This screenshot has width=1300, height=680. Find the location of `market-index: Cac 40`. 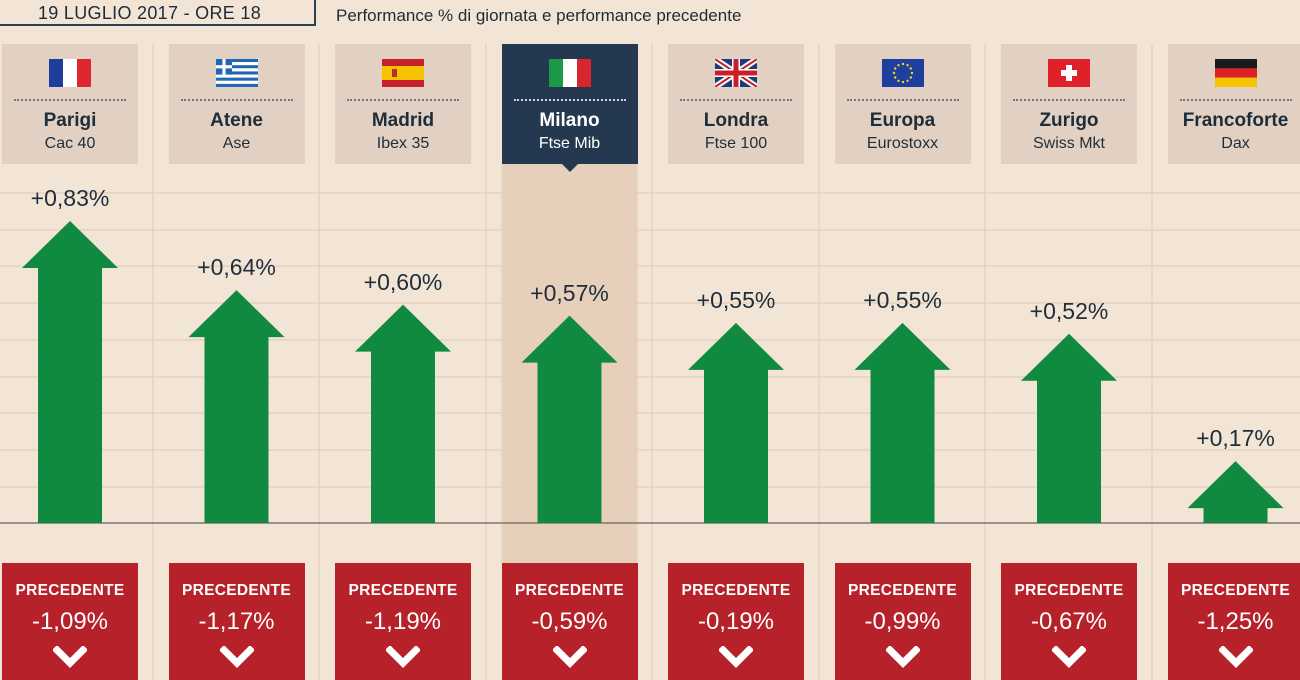

market-index: Cac 40 is located at coordinates (70, 143).